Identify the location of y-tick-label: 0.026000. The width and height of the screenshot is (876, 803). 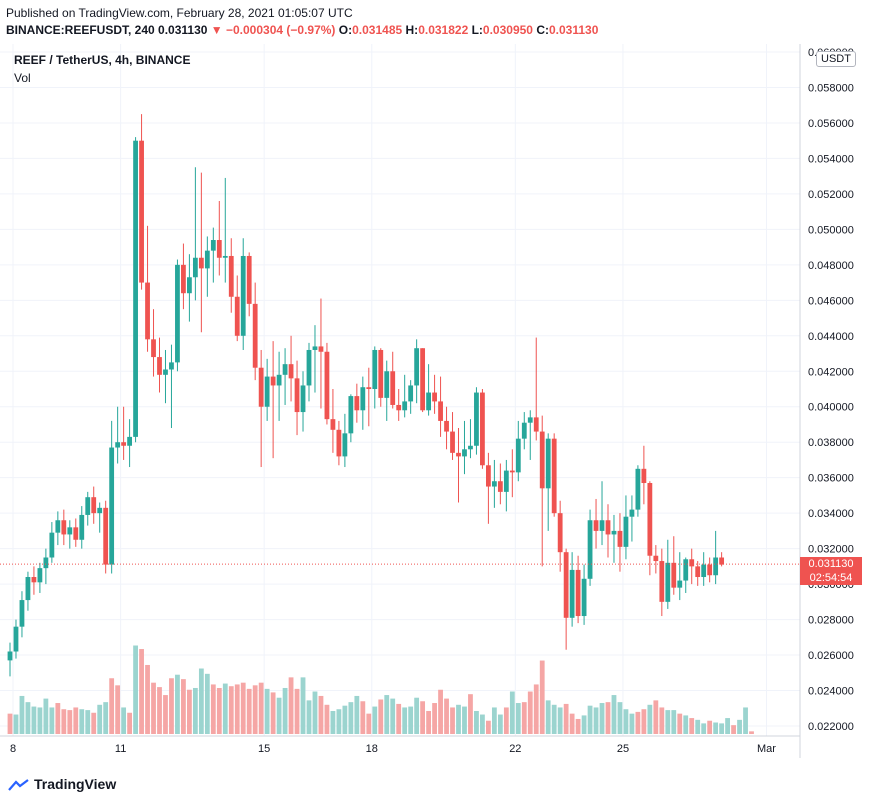
(831, 656).